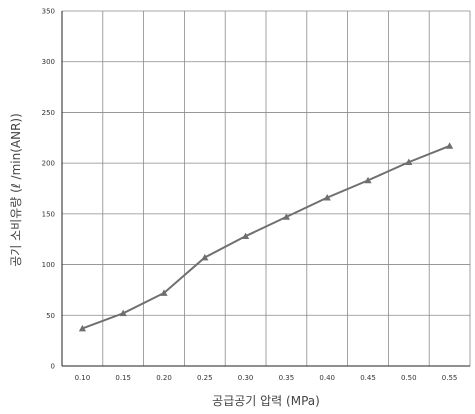 This screenshot has height=414, width=475. What do you see at coordinates (16, 190) in the screenshot?
I see `y-axis-title: 공기 소비유량 (ℓ /min(ANR))` at bounding box center [16, 190].